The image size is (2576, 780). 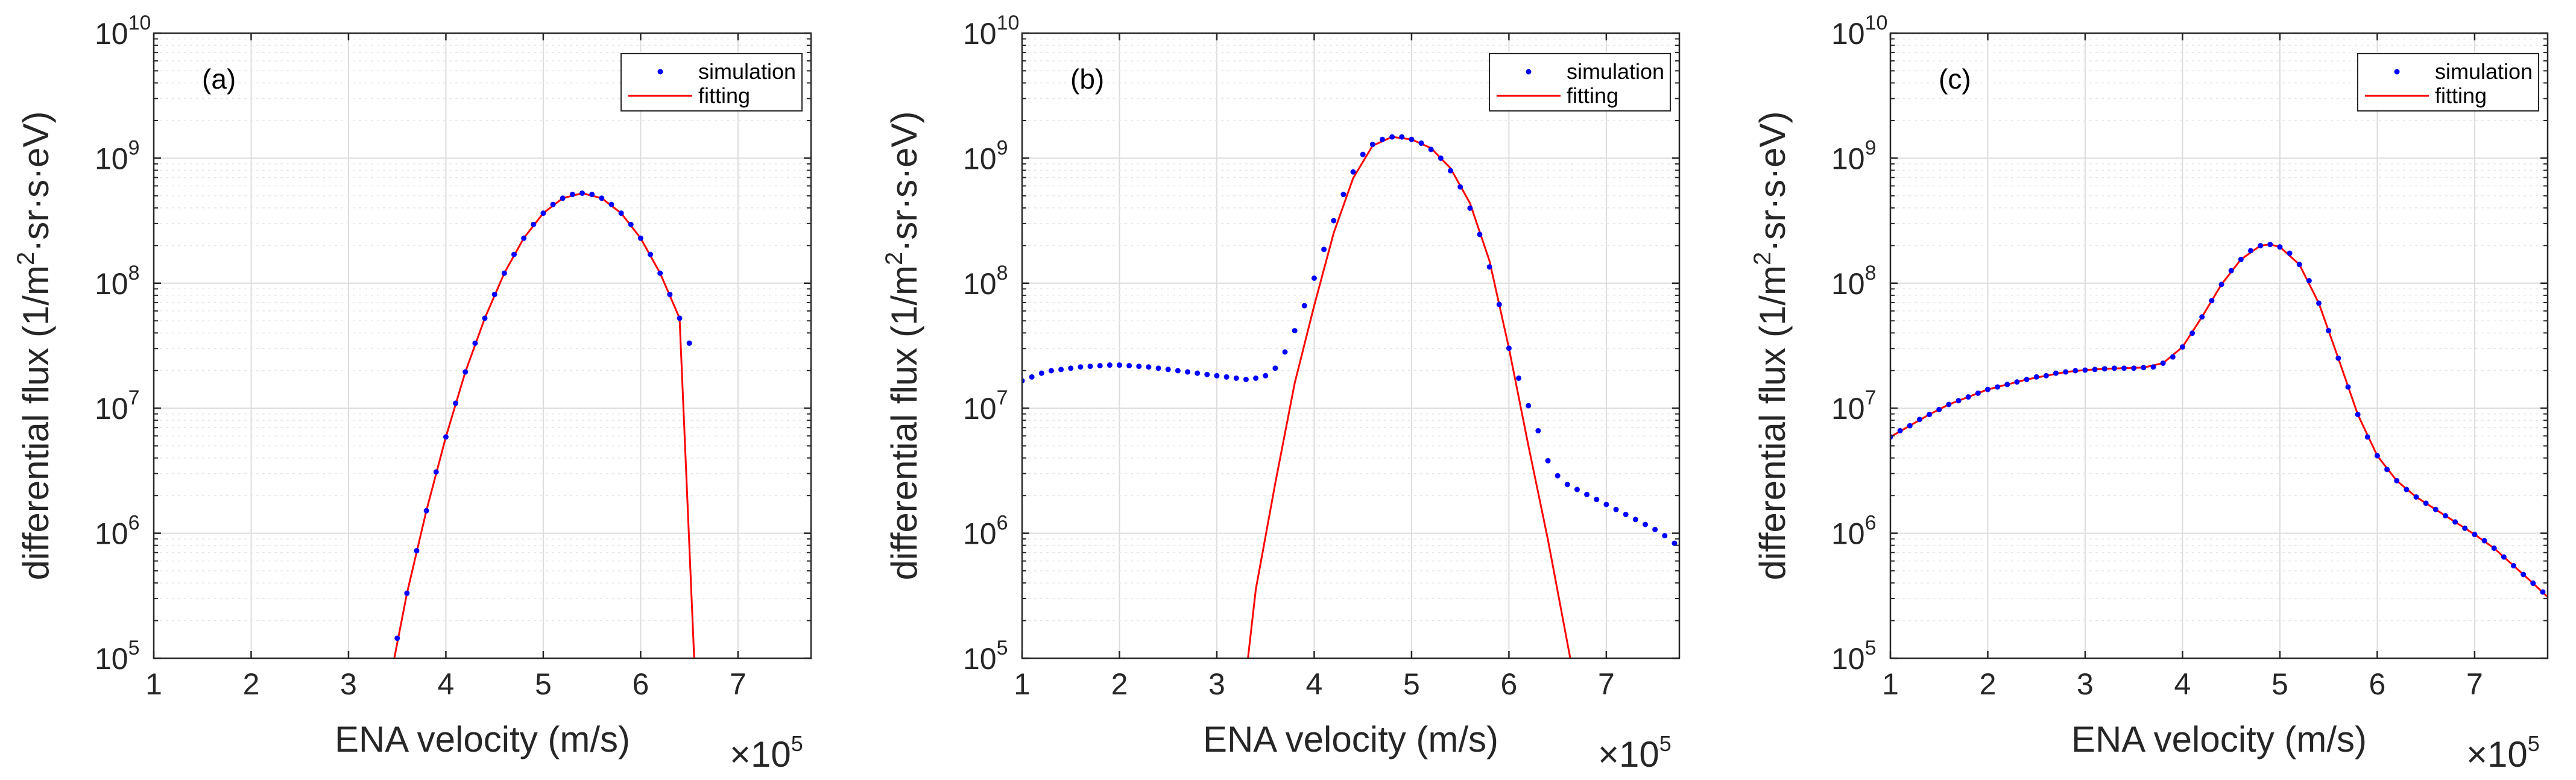 What do you see at coordinates (1772, 182) in the screenshot?
I see `y-label-suffix: ·sr·s·eV)` at bounding box center [1772, 182].